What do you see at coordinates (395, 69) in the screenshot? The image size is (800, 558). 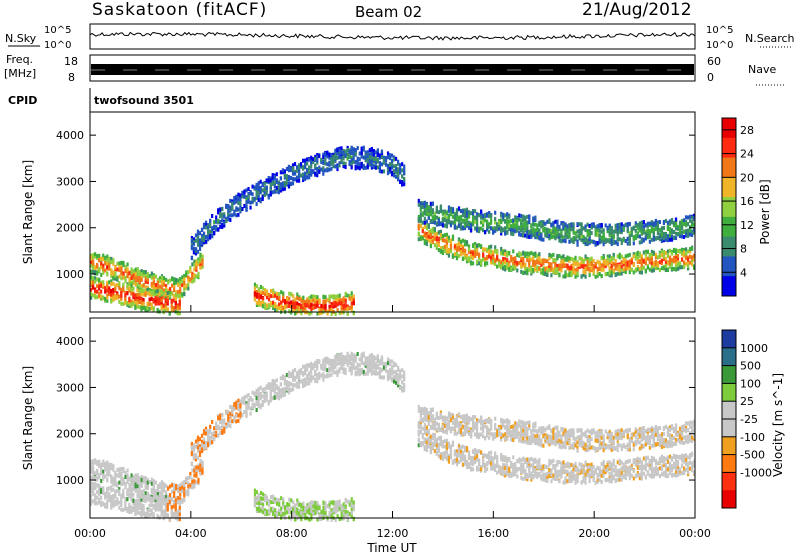 I see `freq-panel: Freq. [MHz] 18 8 60 0 Nave` at bounding box center [395, 69].